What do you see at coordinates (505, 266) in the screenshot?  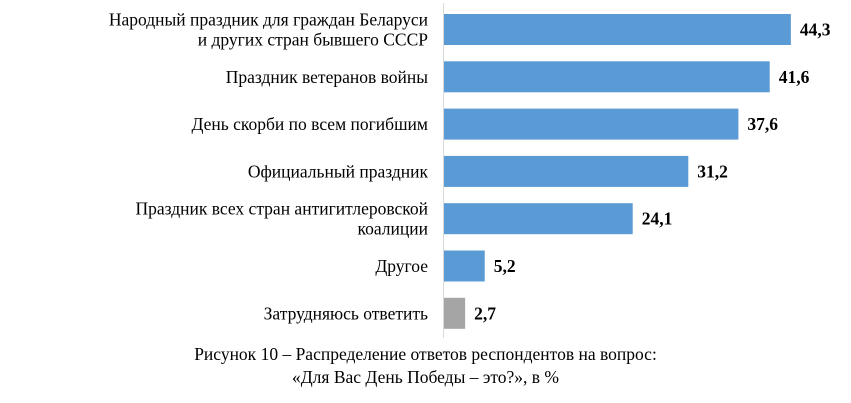 I see `data-label-6: 5,2` at bounding box center [505, 266].